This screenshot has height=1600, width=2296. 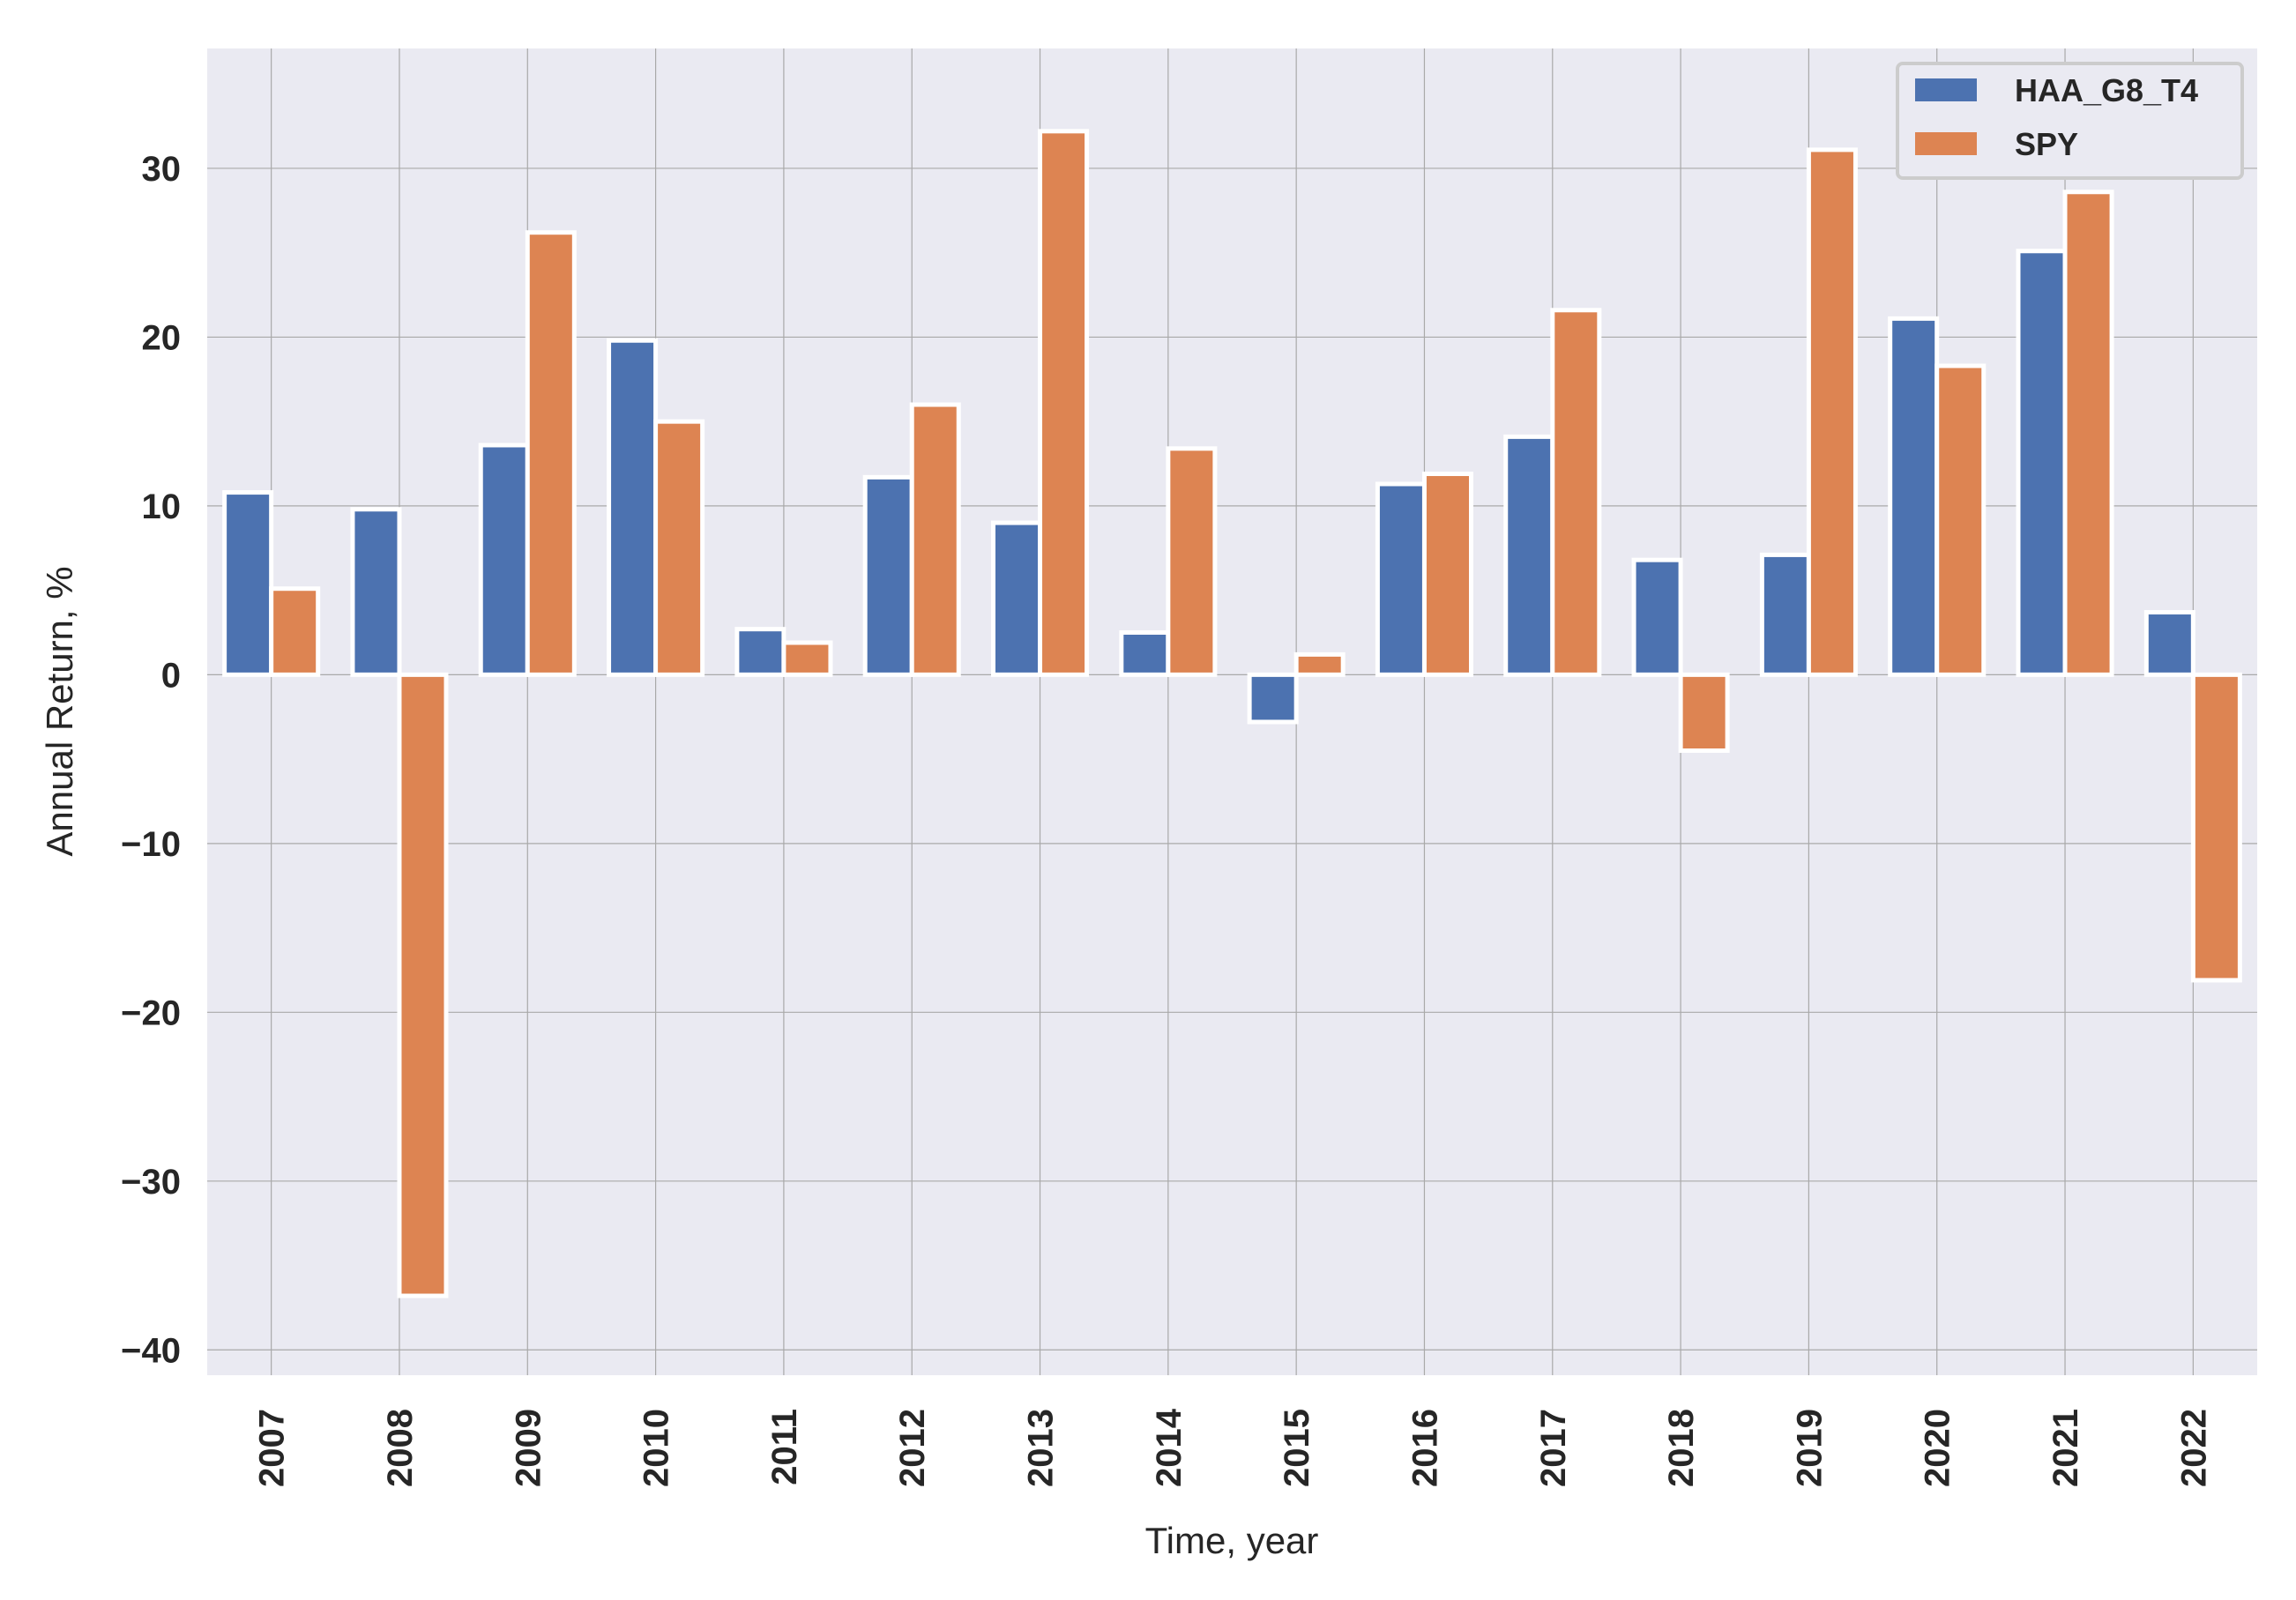 I want to click on y-tick-label: −30, so click(x=151, y=1182).